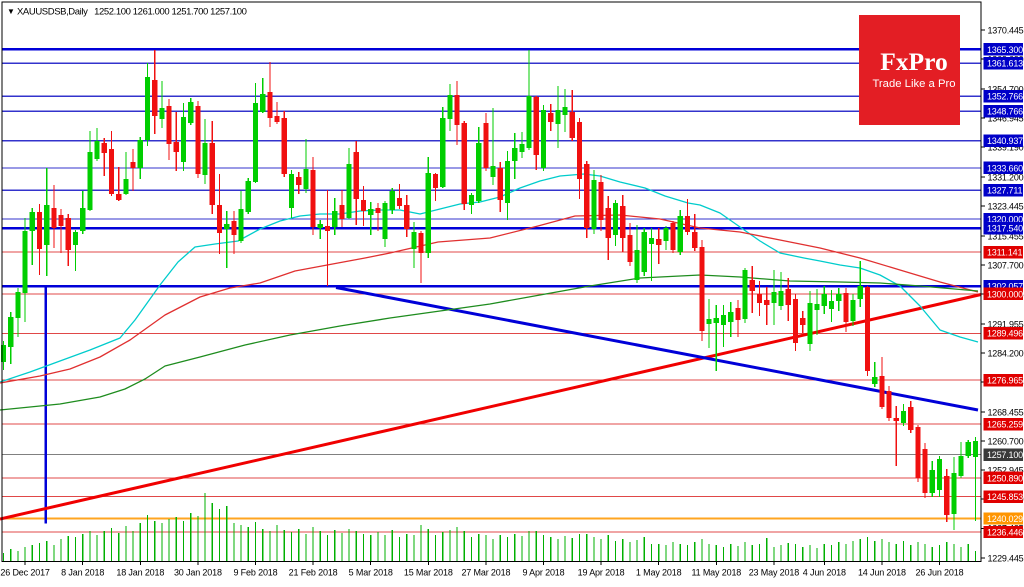 The image size is (1024, 587). Describe the element at coordinates (1005, 141) in the screenshot. I see `svg-text: 1340.937` at that location.